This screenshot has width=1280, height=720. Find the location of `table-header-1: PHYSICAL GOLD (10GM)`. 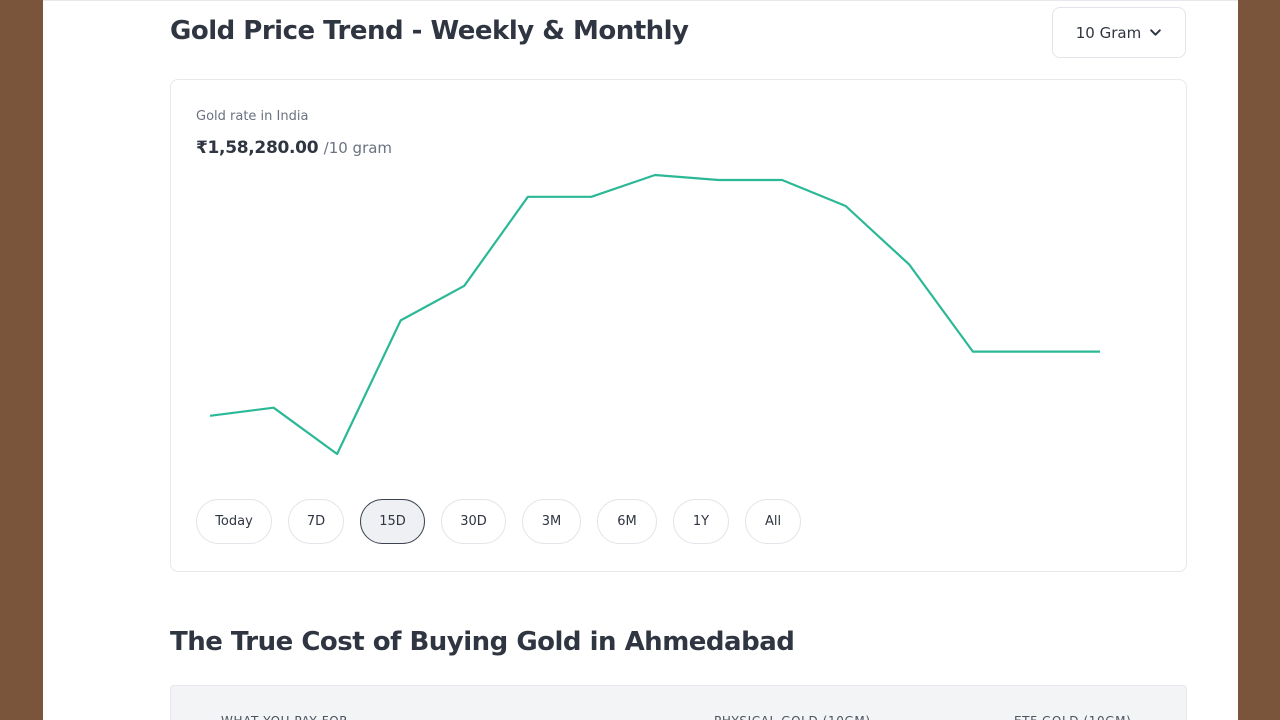

table-header-1: PHYSICAL GOLD (10GM) is located at coordinates (792, 717).